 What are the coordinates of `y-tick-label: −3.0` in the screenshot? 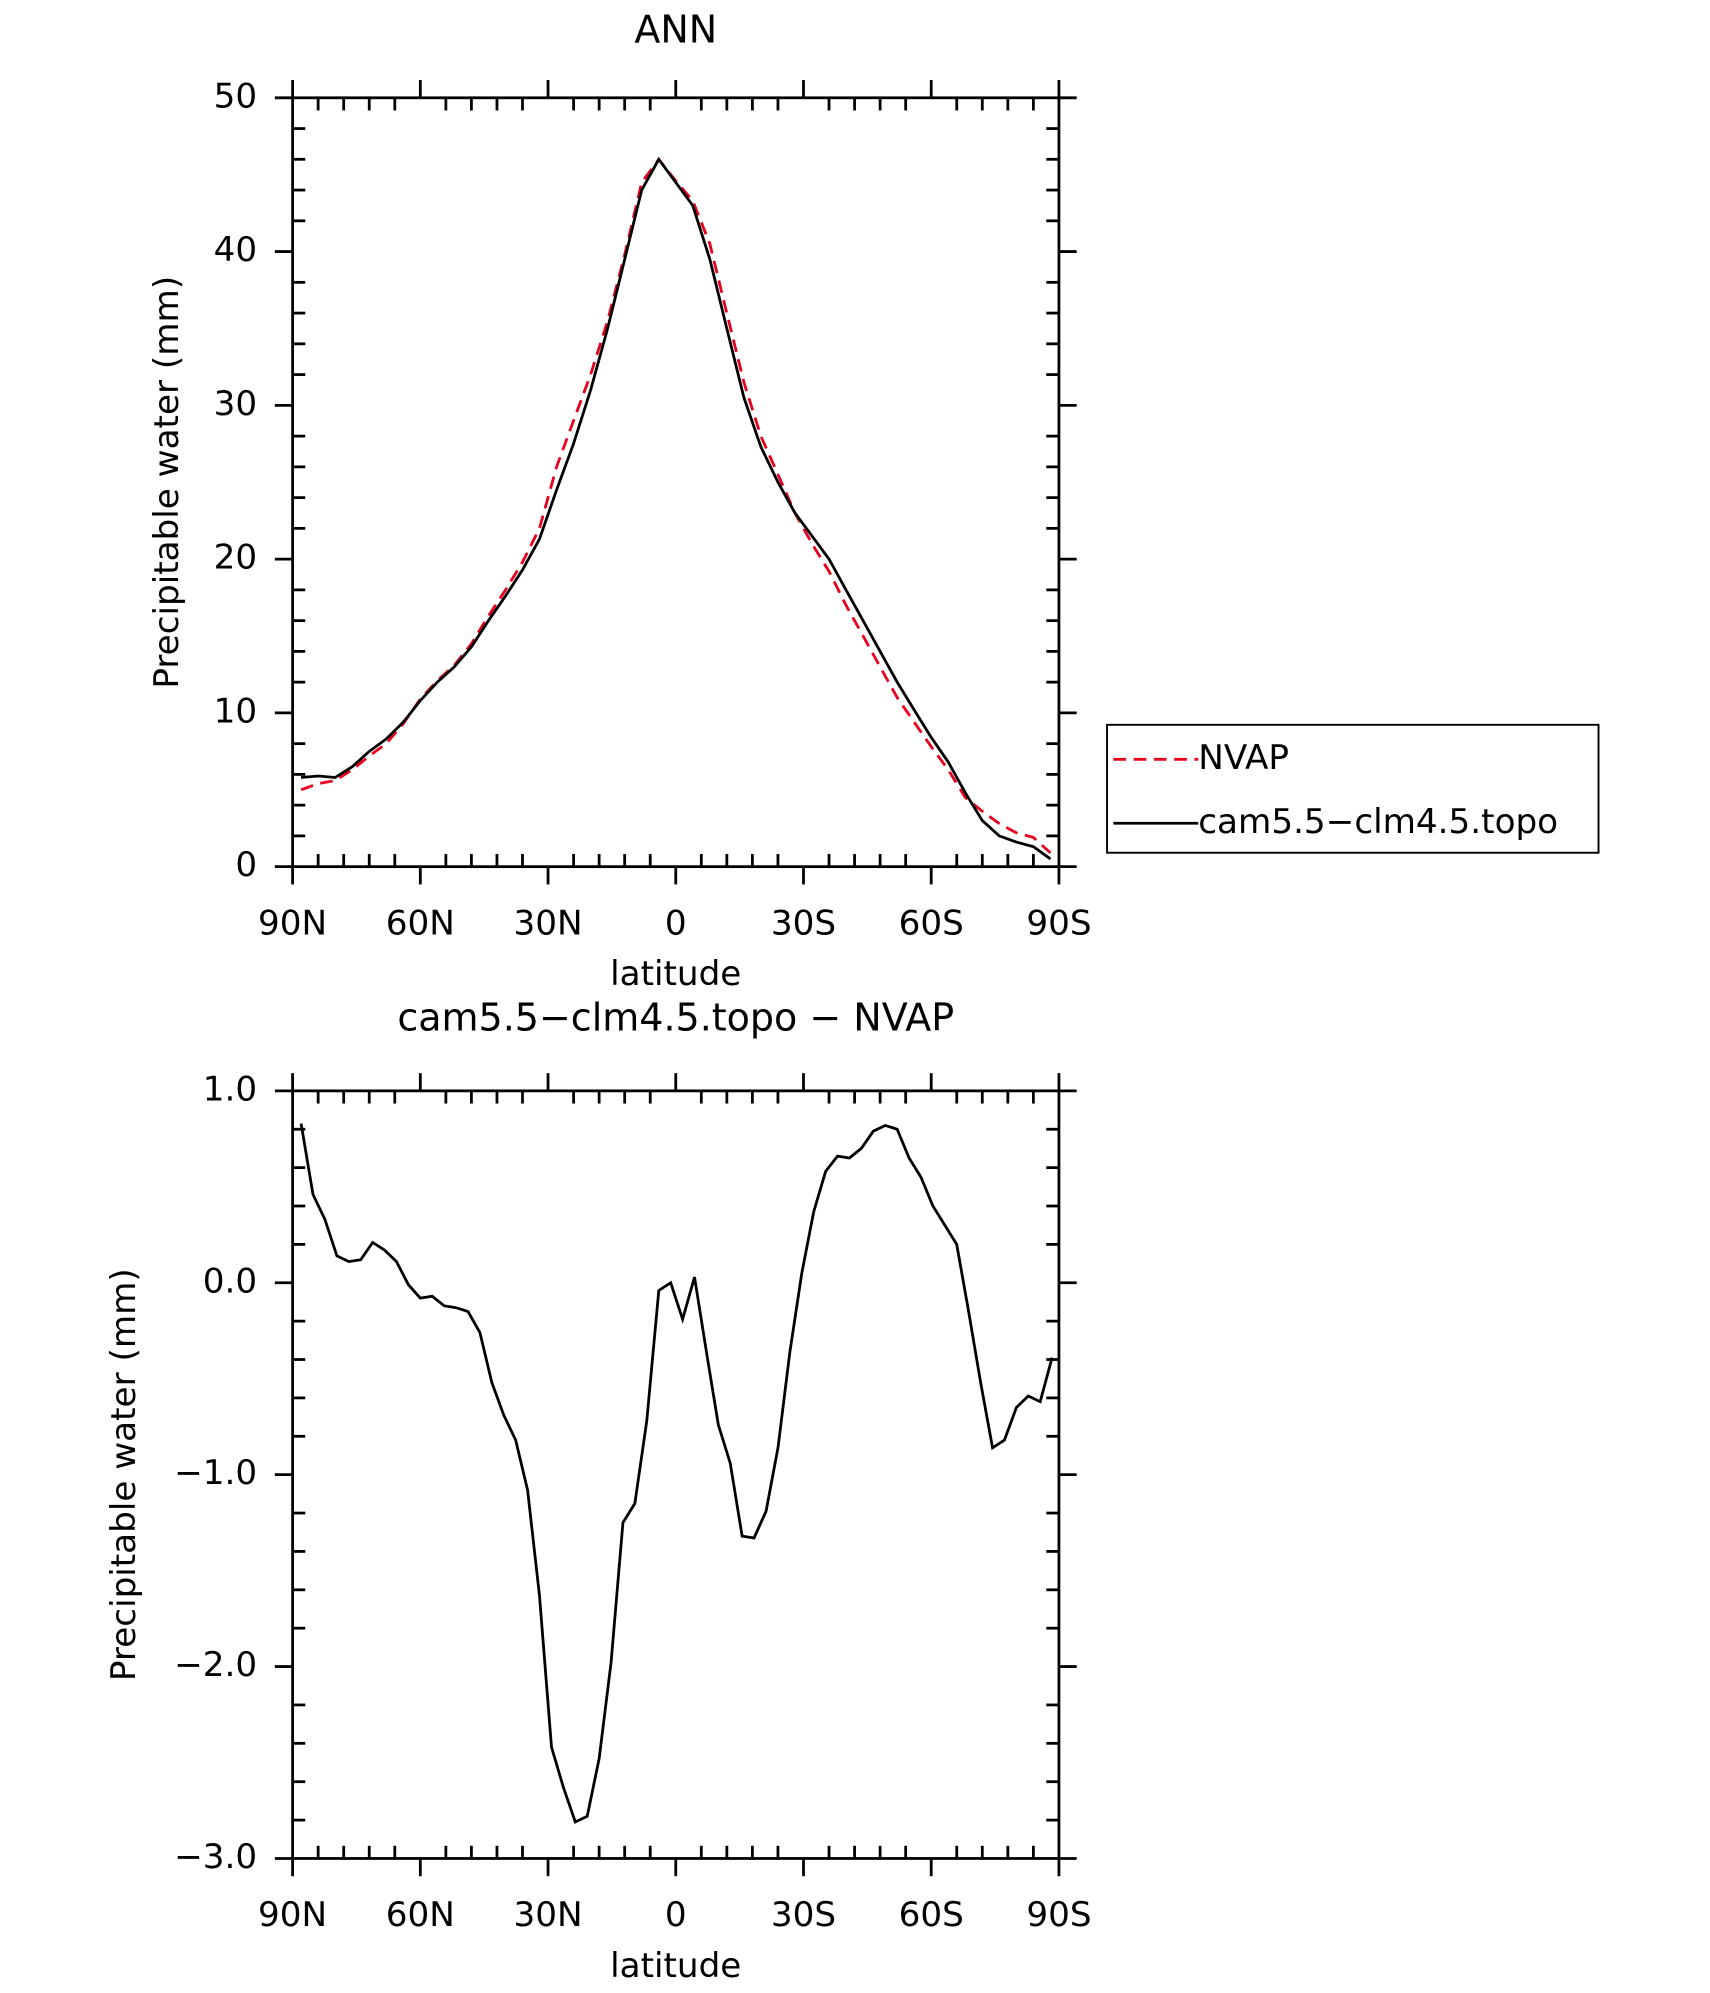 It's located at (215, 1857).